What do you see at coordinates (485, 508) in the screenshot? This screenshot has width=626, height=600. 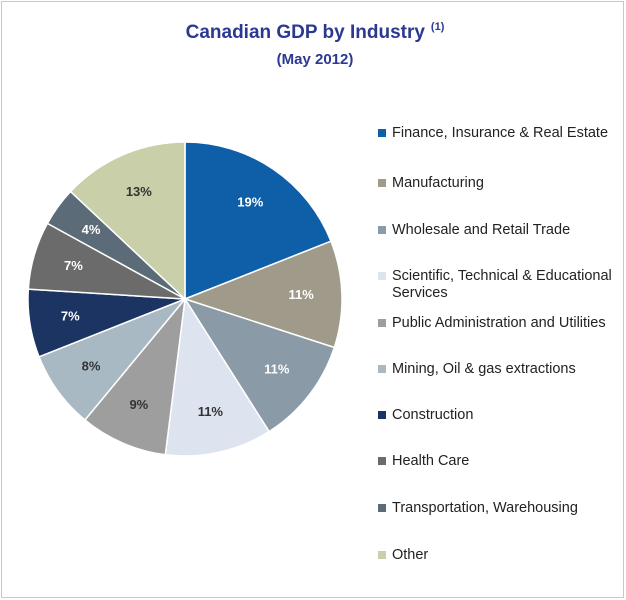 I see `legend-label: Transportation, Warehousing` at bounding box center [485, 508].